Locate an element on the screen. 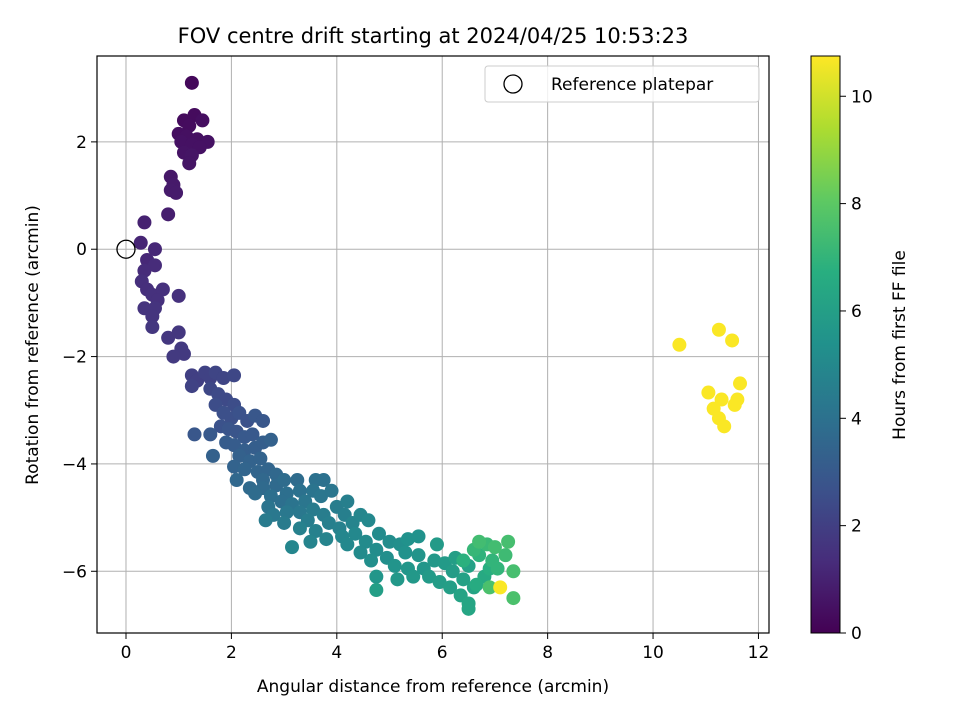 The height and width of the screenshot is (720, 960). x-tick-label: 10 is located at coordinates (653, 653).